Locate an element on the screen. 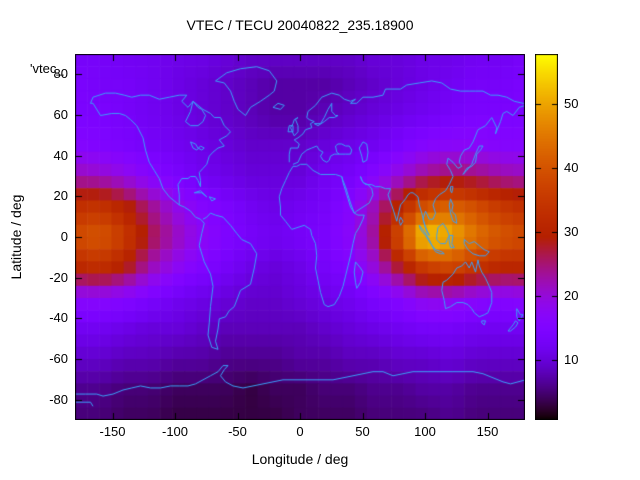 Image resolution: width=640 pixels, height=480 pixels. colorbar-canvas is located at coordinates (546, 237).